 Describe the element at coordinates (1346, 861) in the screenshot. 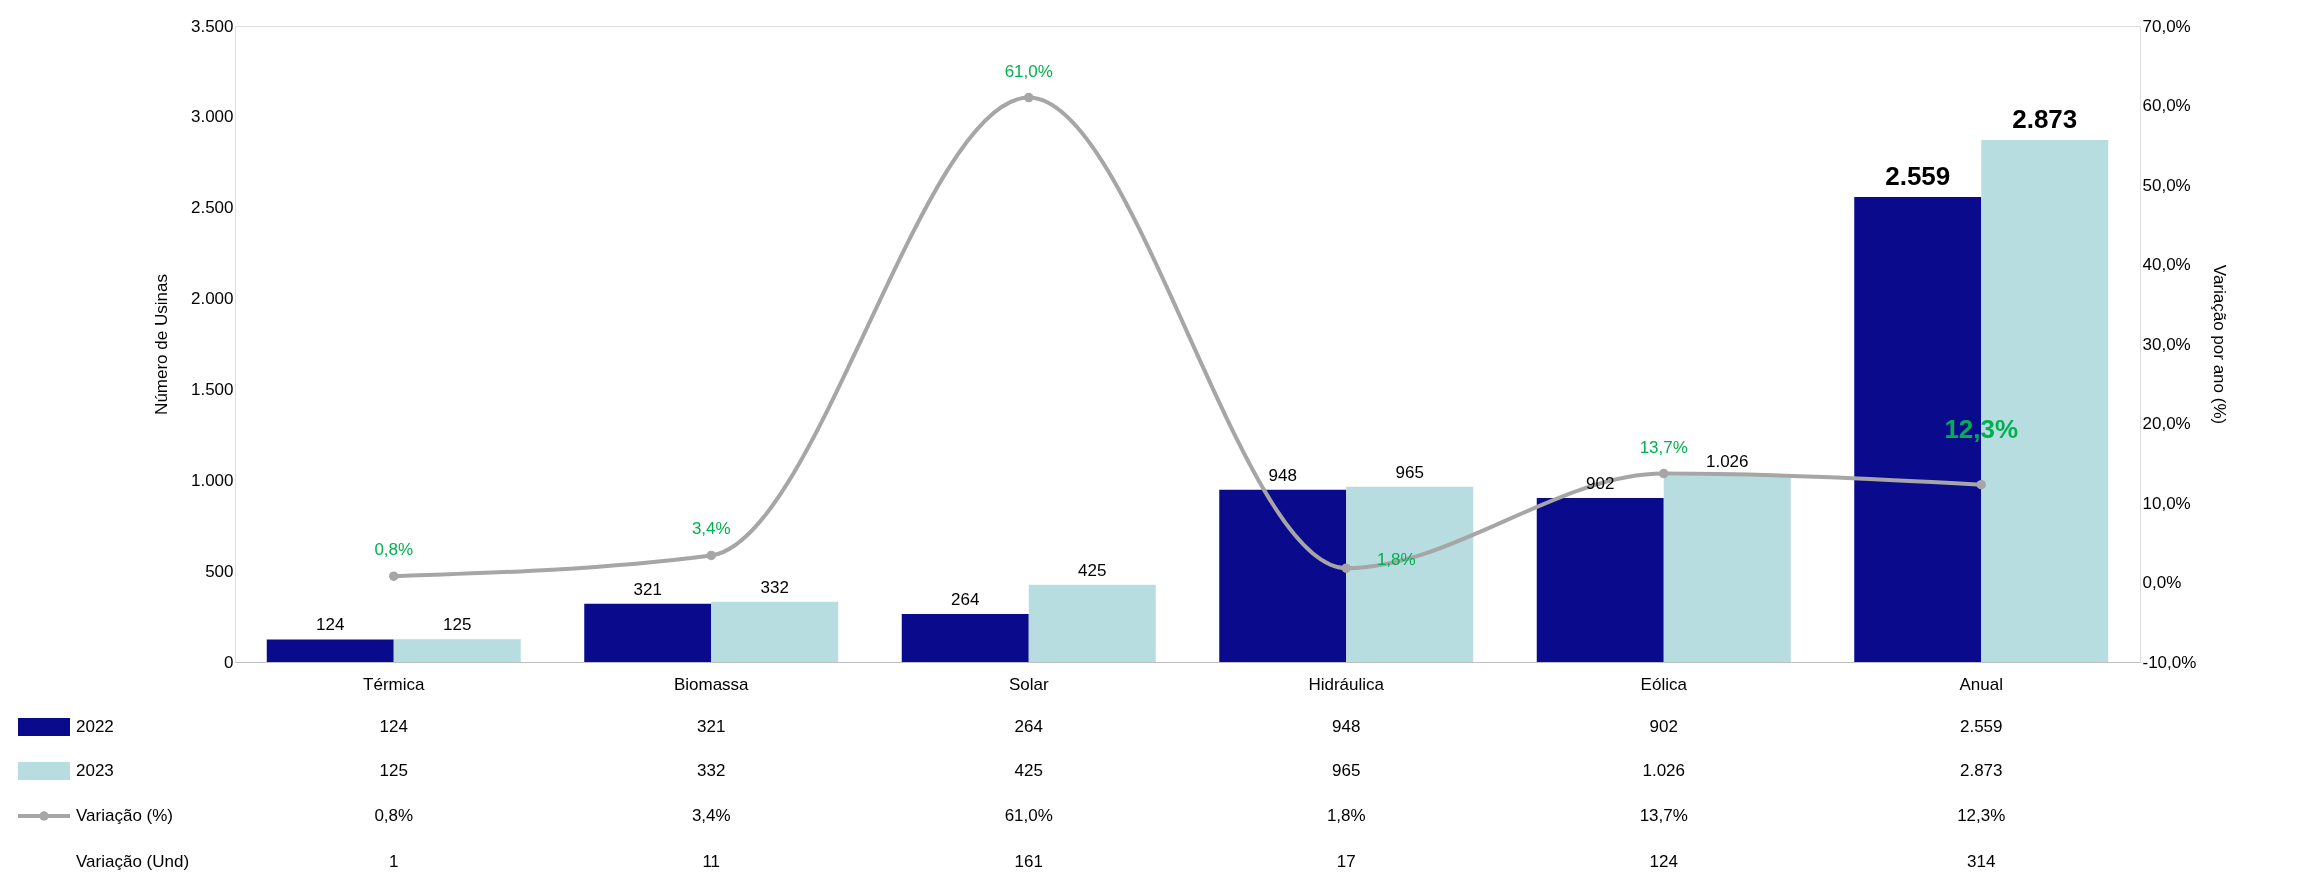

I see `text: 17` at that location.